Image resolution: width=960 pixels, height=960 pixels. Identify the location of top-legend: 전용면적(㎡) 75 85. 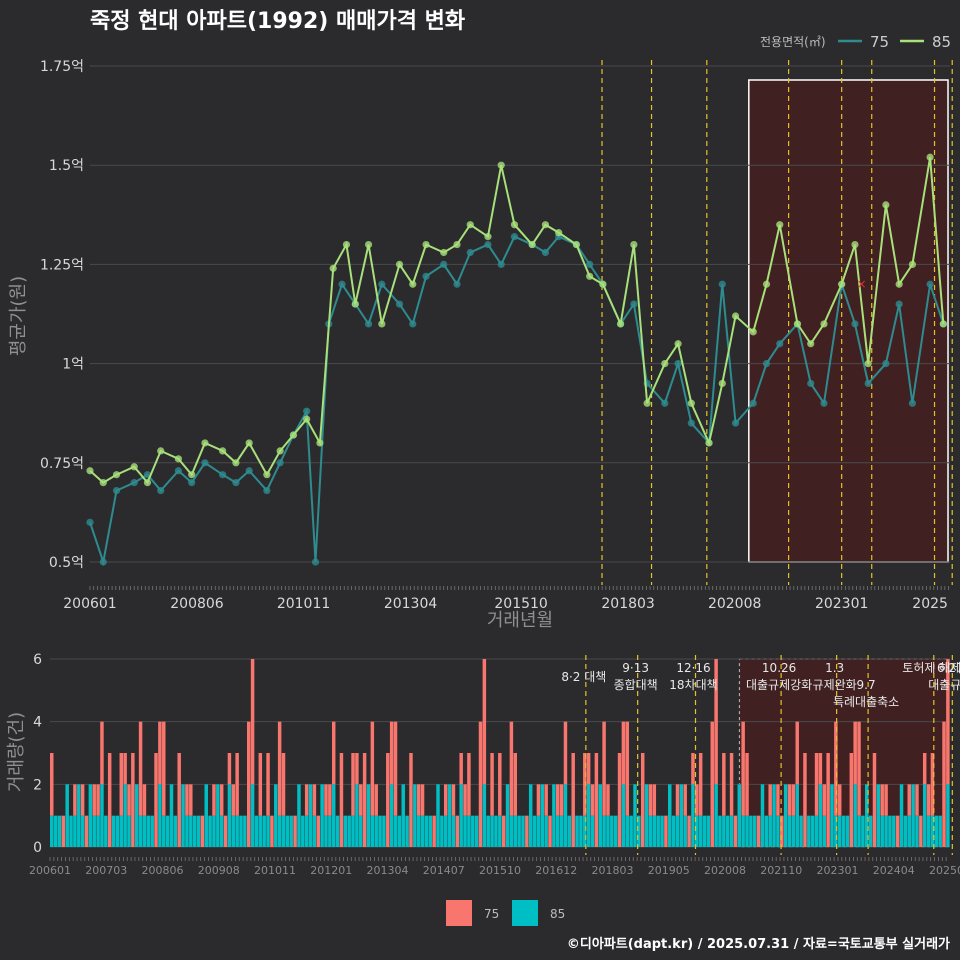
(855, 42).